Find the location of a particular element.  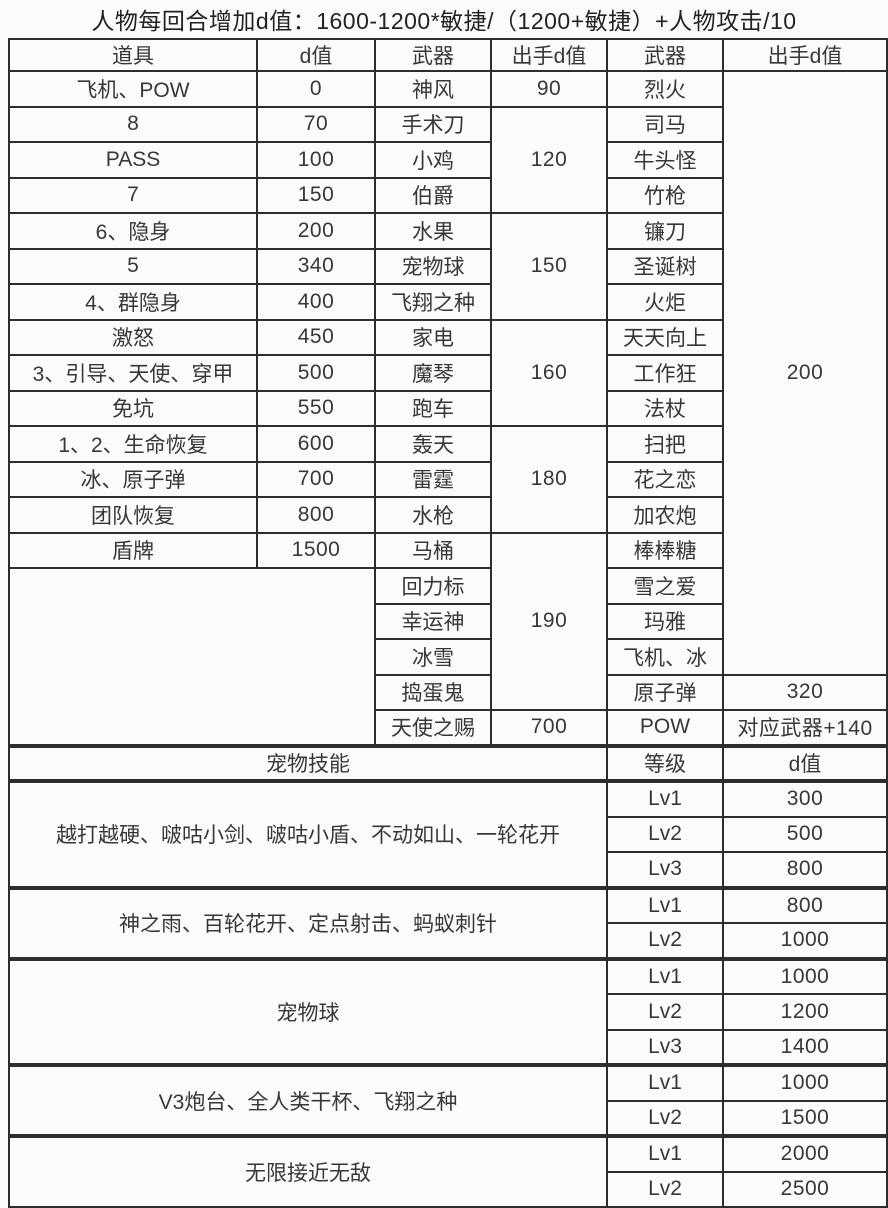

item-d-cell: 340 is located at coordinates (316, 266).